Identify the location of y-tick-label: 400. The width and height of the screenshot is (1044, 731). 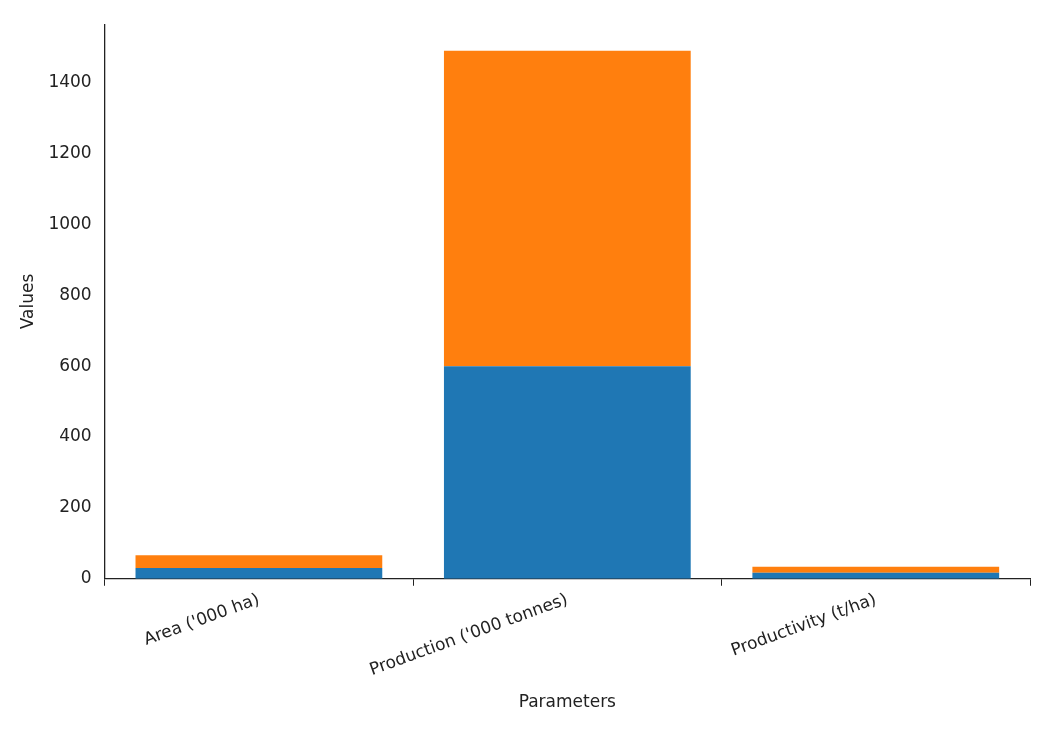
(75, 435).